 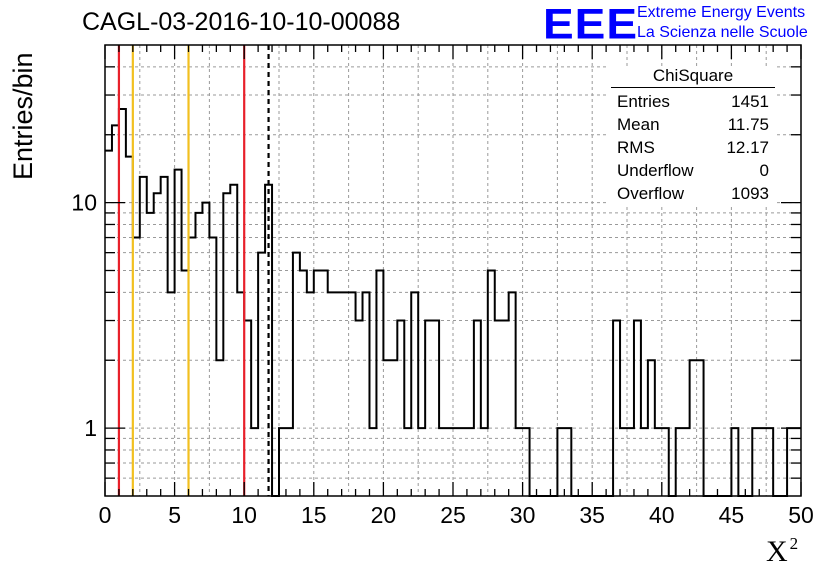 I want to click on x-axis-label-sup: 2, so click(x=794, y=543).